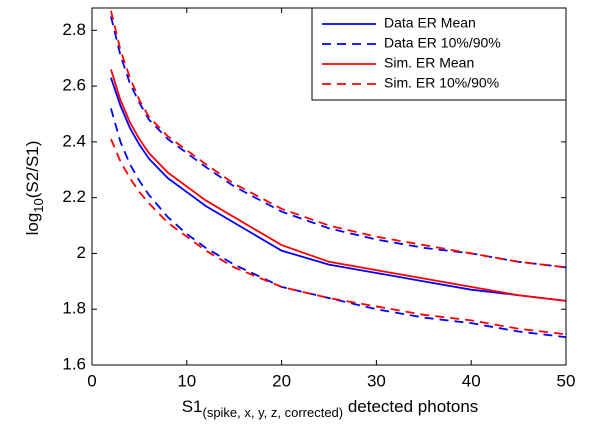 This screenshot has height=432, width=594. Describe the element at coordinates (74, 85) in the screenshot. I see `y-tick-label: 2.6` at that location.